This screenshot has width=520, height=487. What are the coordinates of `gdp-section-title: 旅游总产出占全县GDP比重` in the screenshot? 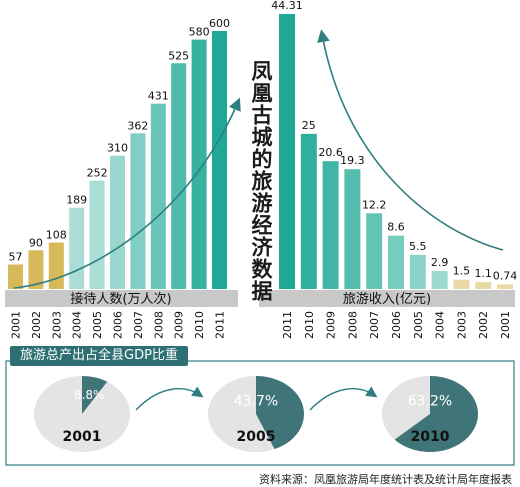 It's located at (99, 356).